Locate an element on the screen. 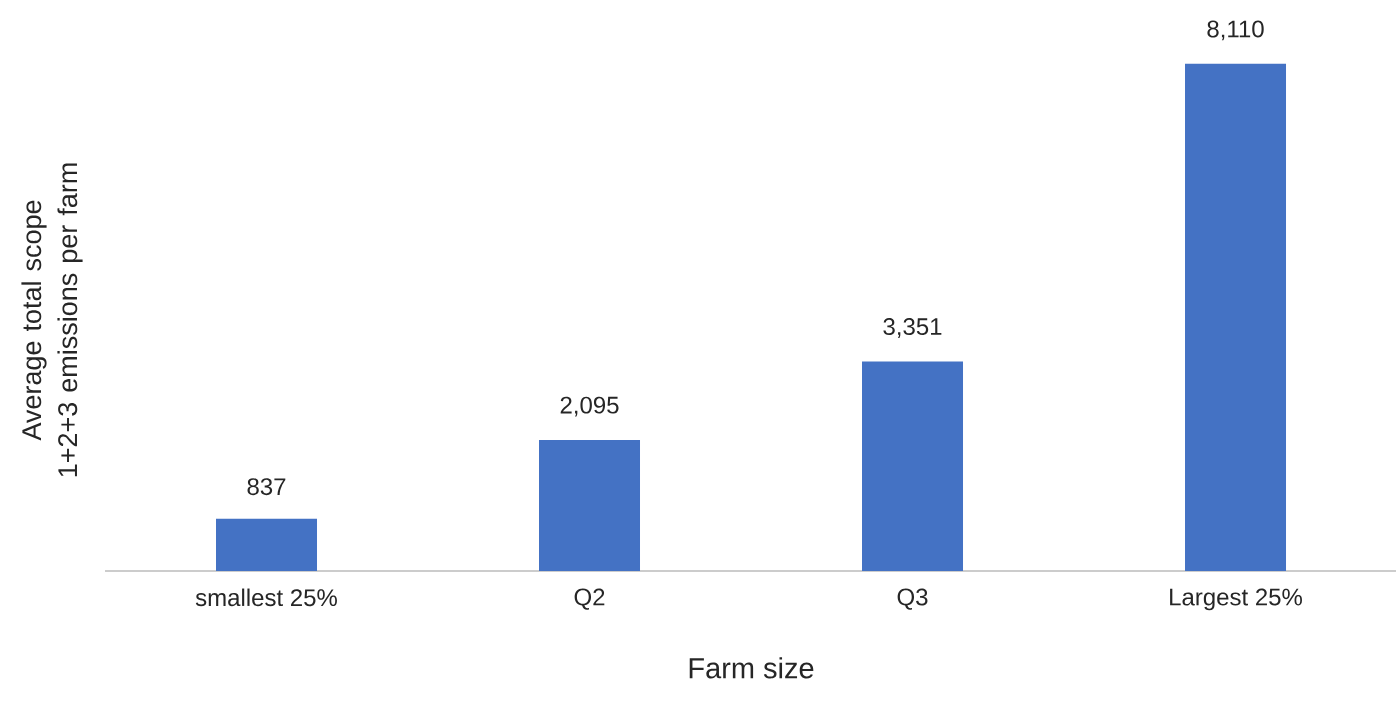 Image resolution: width=1396 pixels, height=715 pixels. x-tick-label: Q2 is located at coordinates (589, 599).